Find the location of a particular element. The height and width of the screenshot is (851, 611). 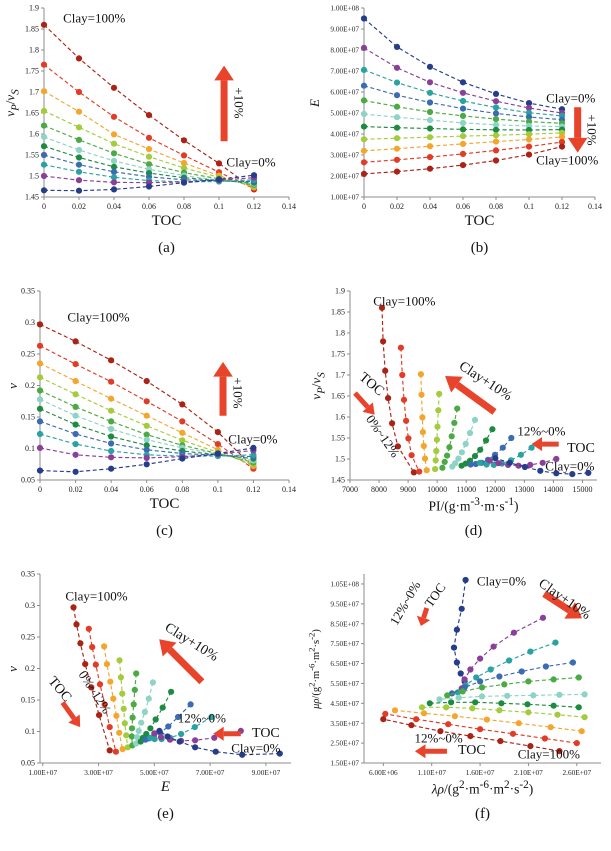

x-tick-label: 0.04 is located at coordinates (111, 489).